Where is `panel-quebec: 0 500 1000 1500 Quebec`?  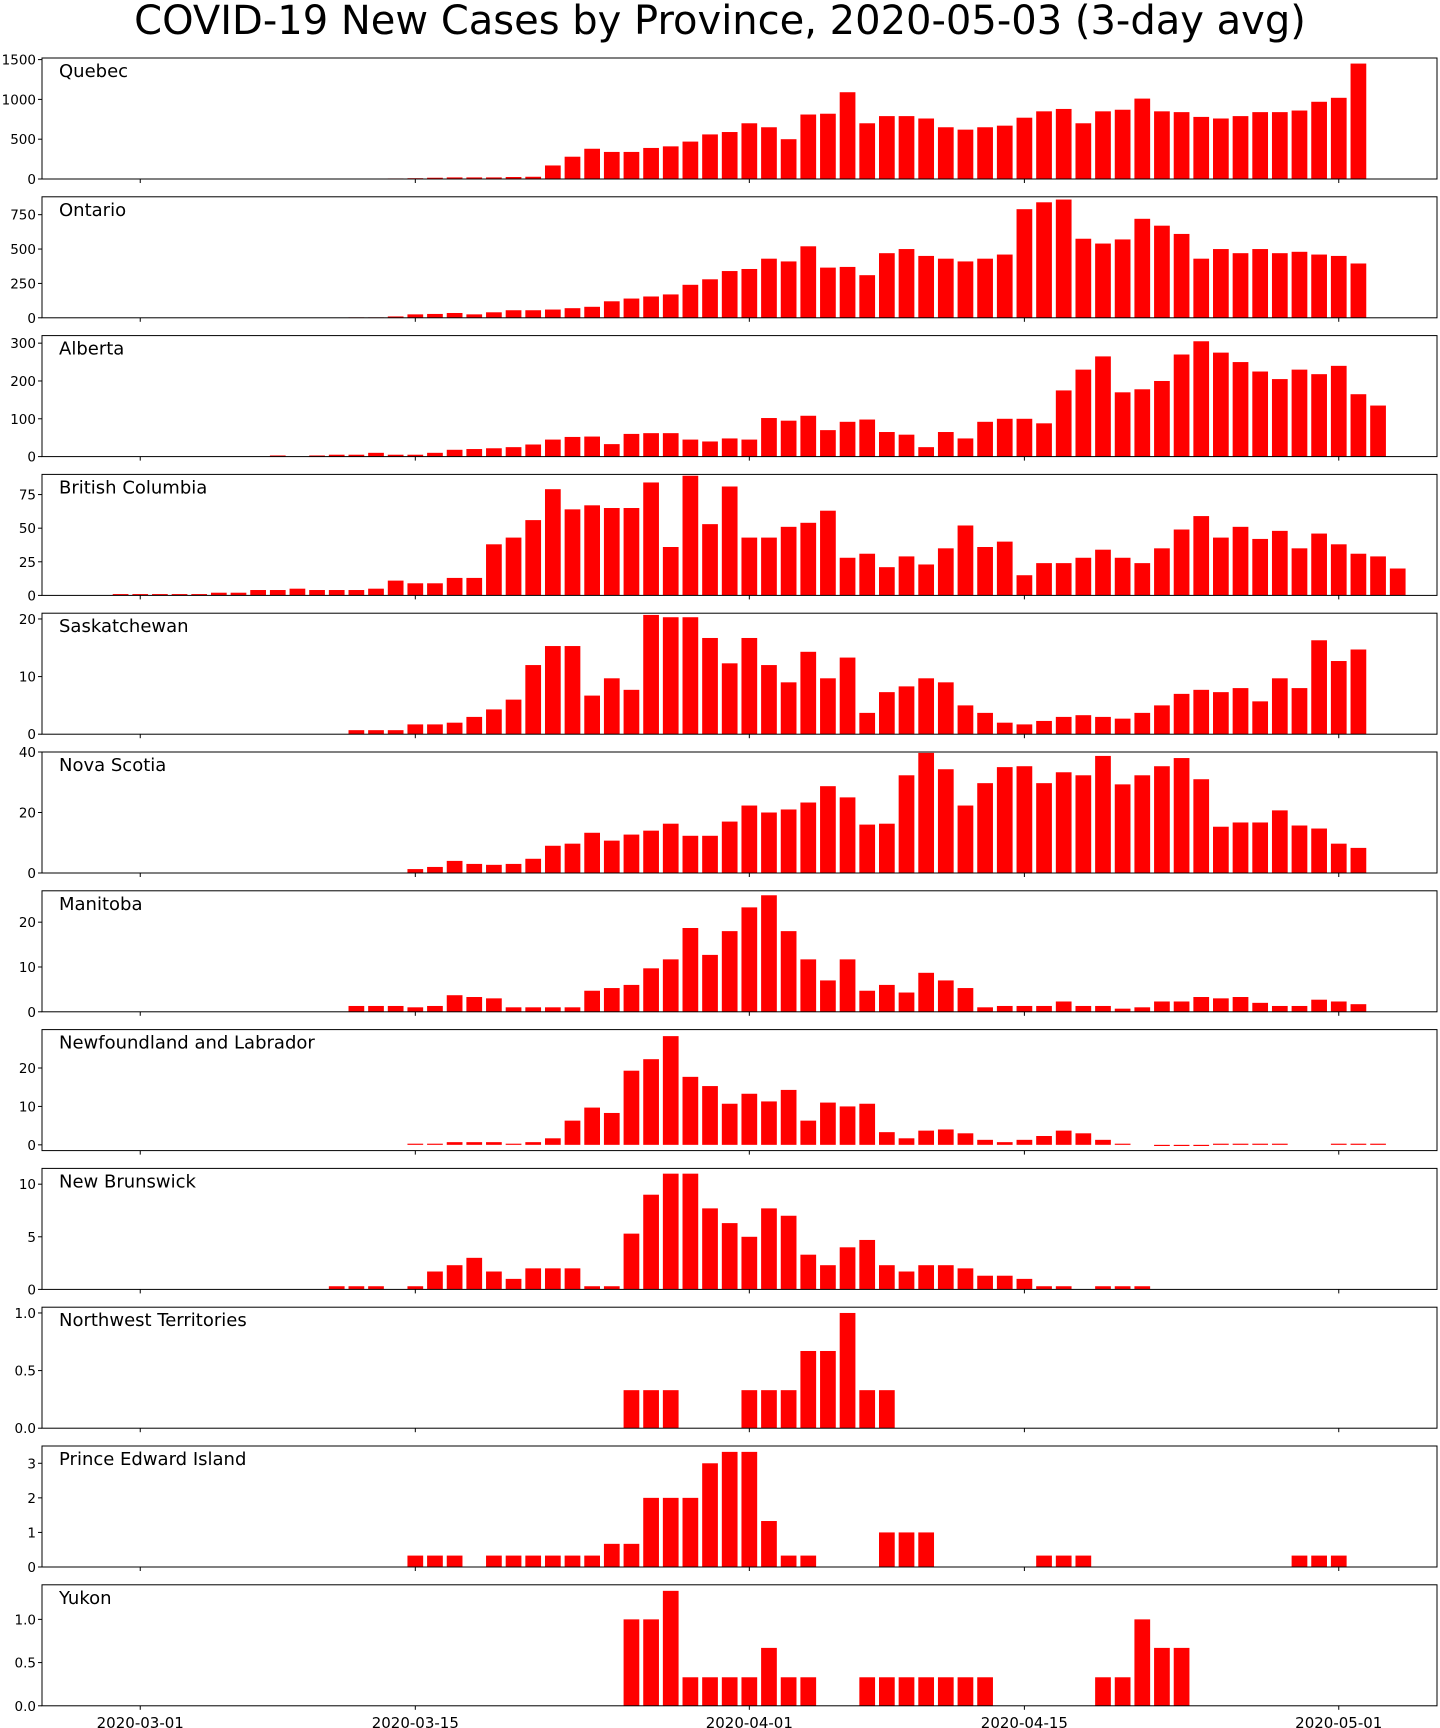 panel-quebec: 0 500 1000 1500 Quebec is located at coordinates (720, 120).